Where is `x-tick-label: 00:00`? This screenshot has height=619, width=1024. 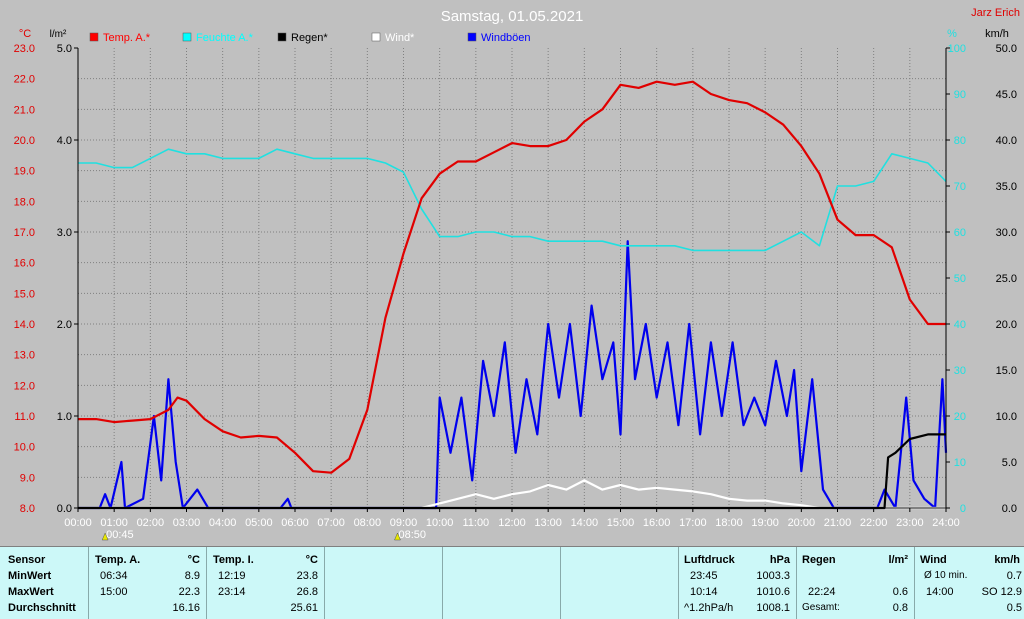
x-tick-label: 00:00 is located at coordinates (78, 523).